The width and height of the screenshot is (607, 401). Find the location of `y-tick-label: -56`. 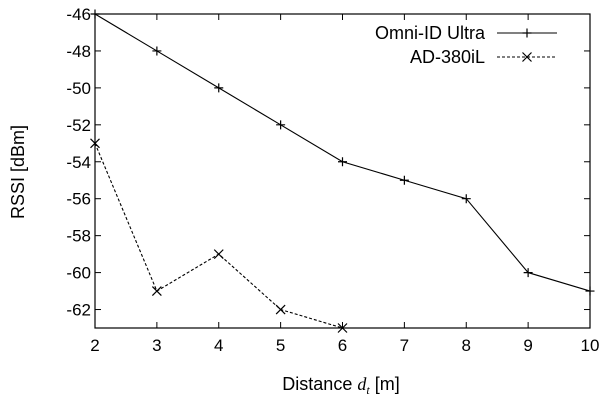

y-tick-label: -56 is located at coordinates (78, 199).